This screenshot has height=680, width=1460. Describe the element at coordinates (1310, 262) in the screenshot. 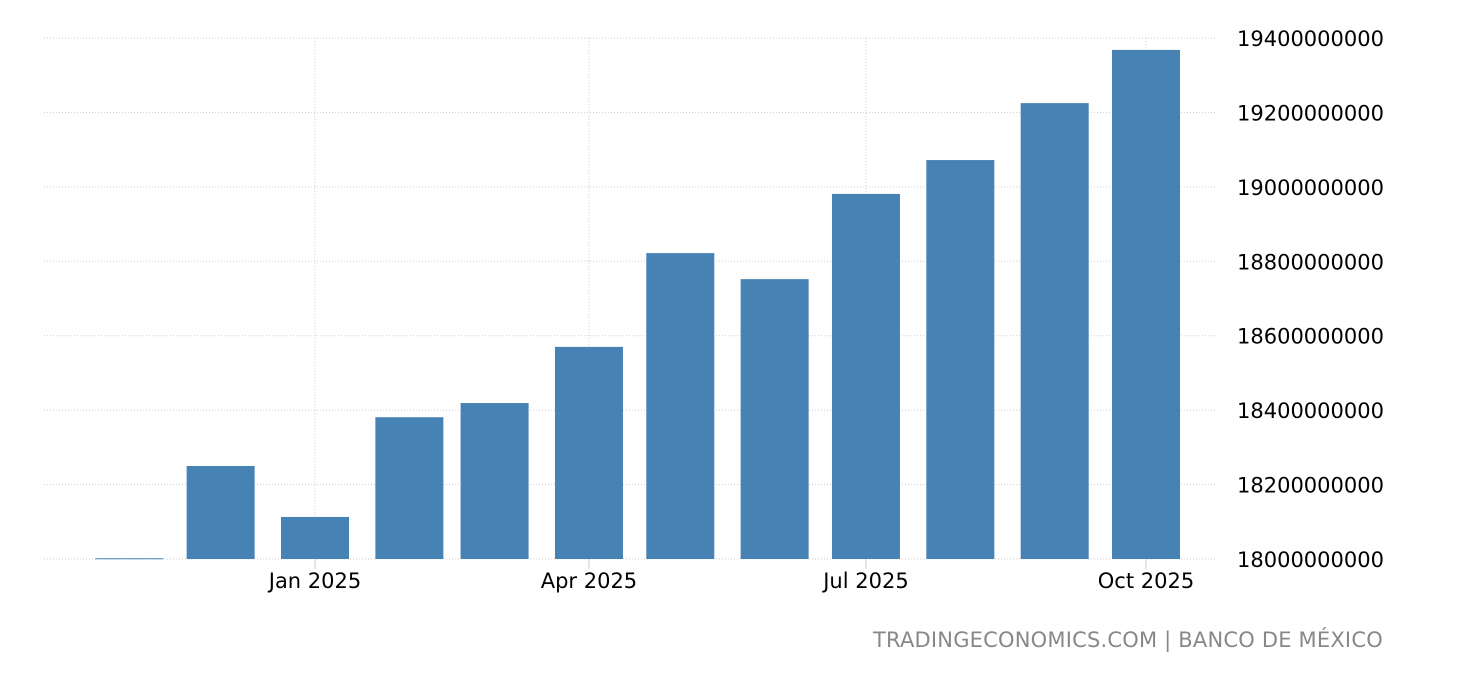

I see `y-tick-label: 18800000000` at that location.